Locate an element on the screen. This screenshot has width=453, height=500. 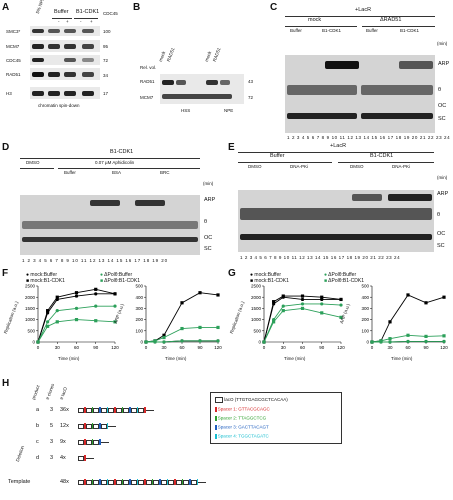
min-label: (min) is located at coordinates (208, 183).